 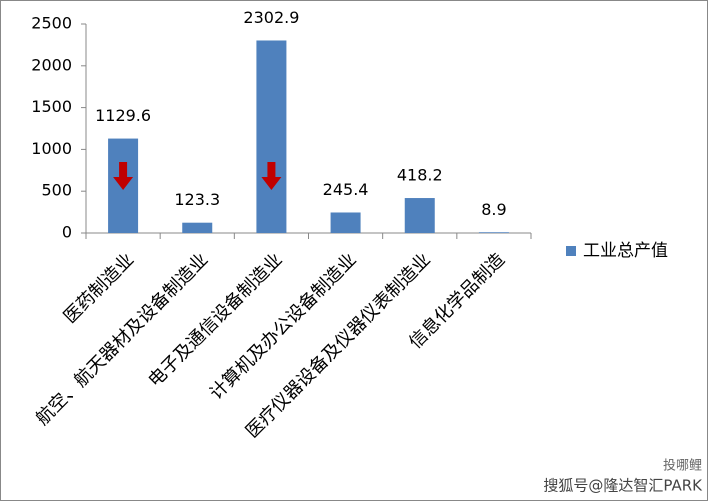 I want to click on y-tick-label: 2000, so click(x=51, y=64).